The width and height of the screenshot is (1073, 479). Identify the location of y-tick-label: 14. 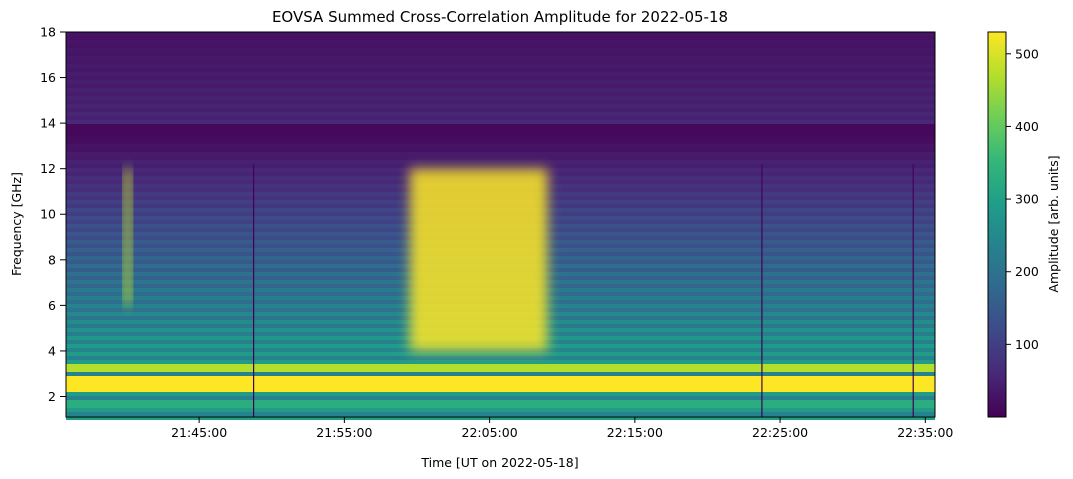
(48, 123).